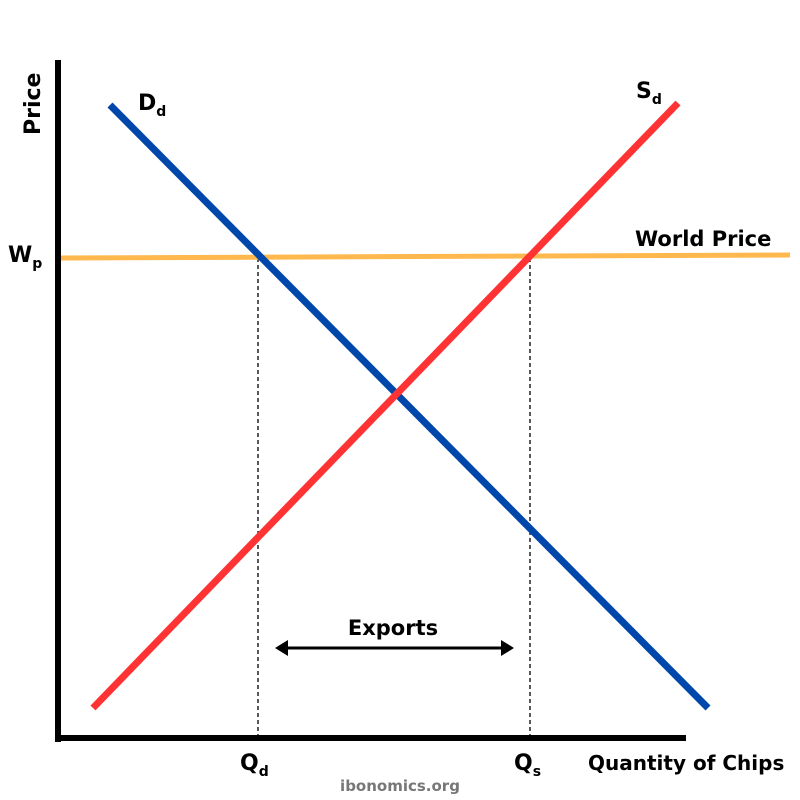 Image resolution: width=800 pixels, height=800 pixels. What do you see at coordinates (400, 786) in the screenshot?
I see `watermark: ibonomics.org` at bounding box center [400, 786].